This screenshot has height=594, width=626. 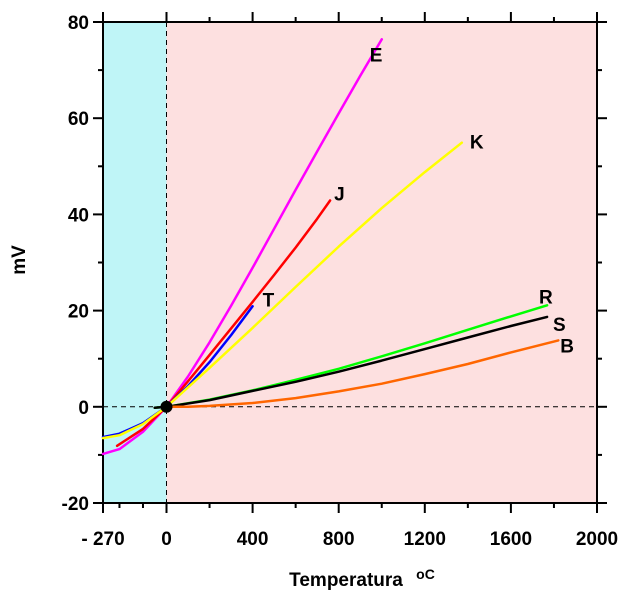 I want to click on origin-marker, so click(x=166, y=406).